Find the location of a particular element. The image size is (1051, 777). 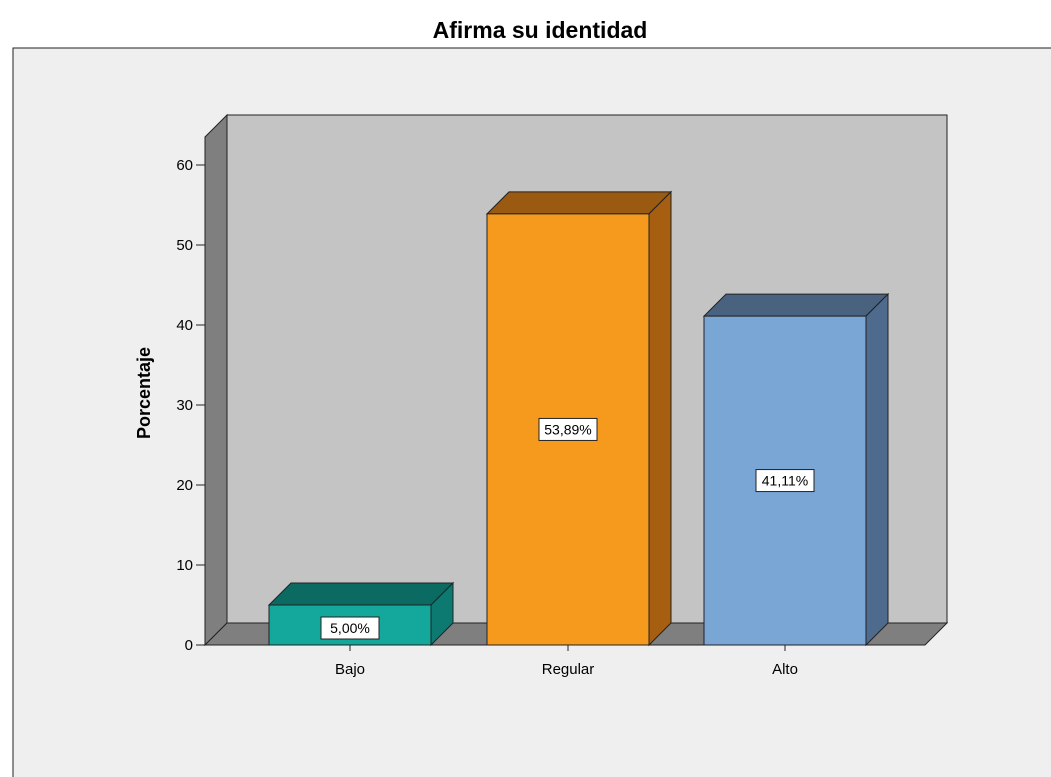

y-tick-label-60: 60 is located at coordinates (184, 165).